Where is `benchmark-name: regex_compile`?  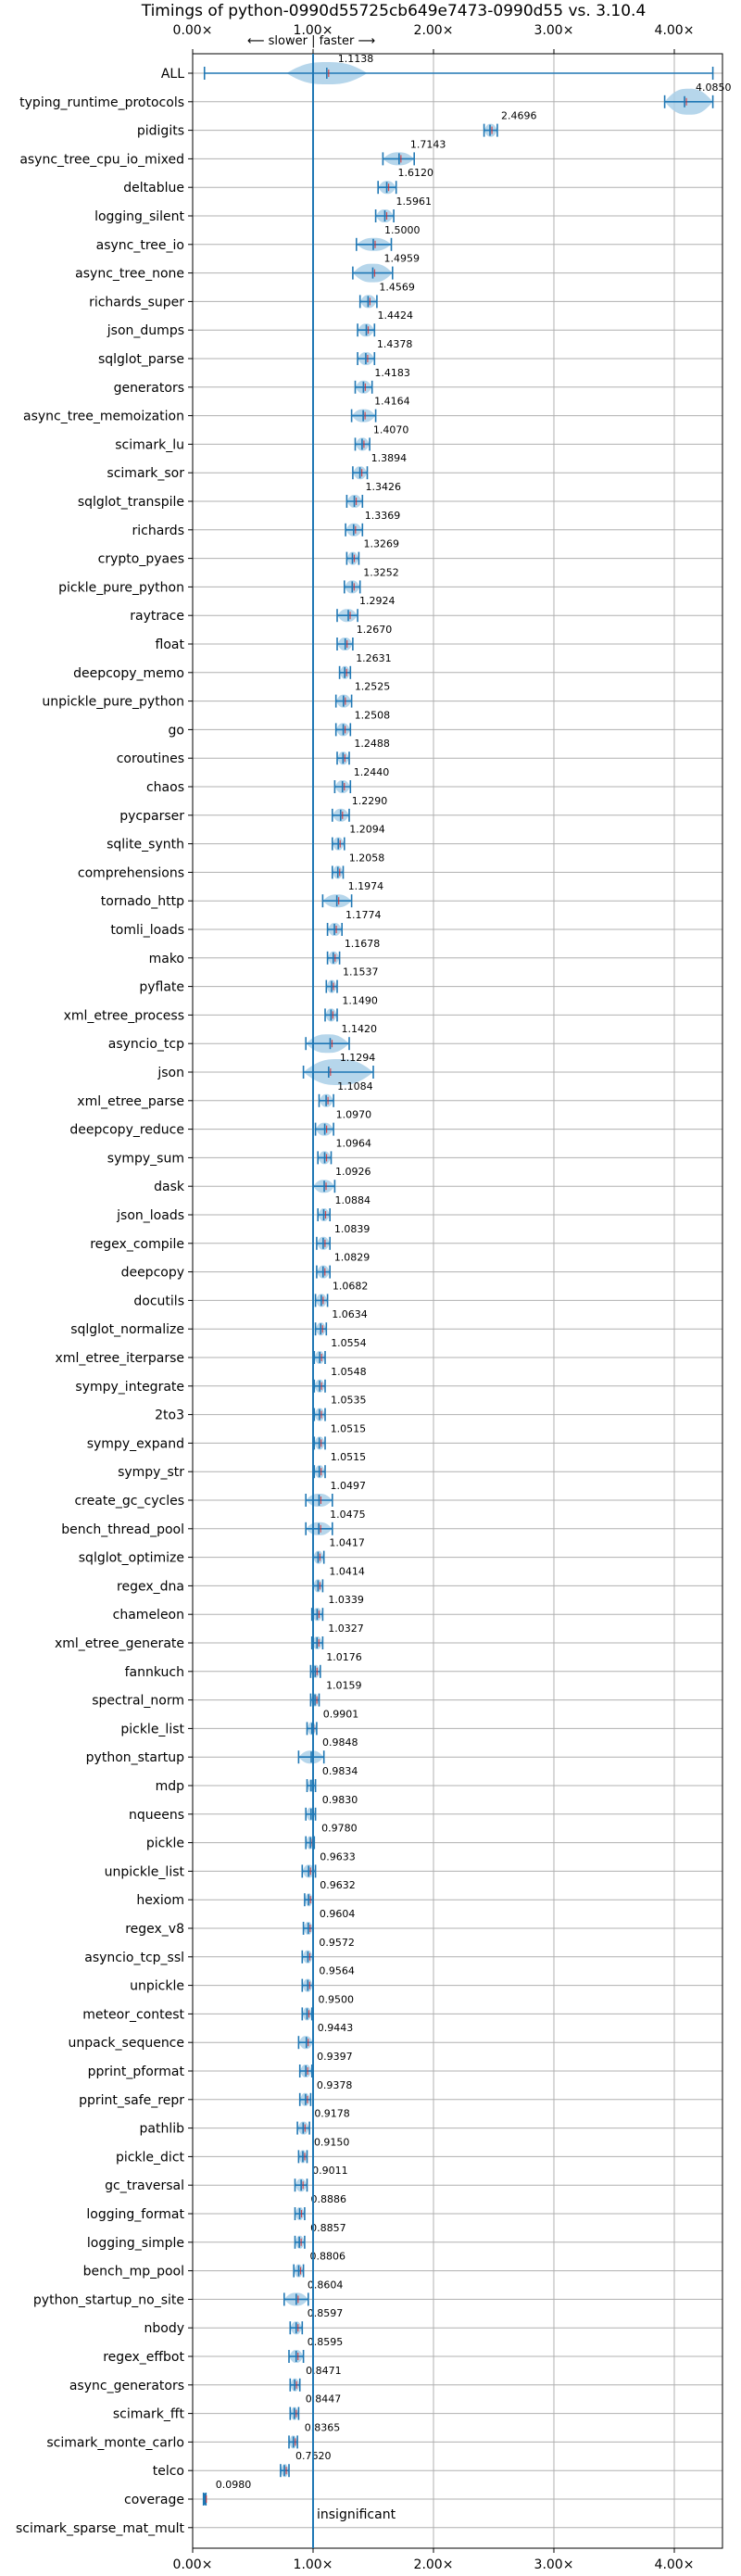
benchmark-name: regex_compile is located at coordinates (137, 1245).